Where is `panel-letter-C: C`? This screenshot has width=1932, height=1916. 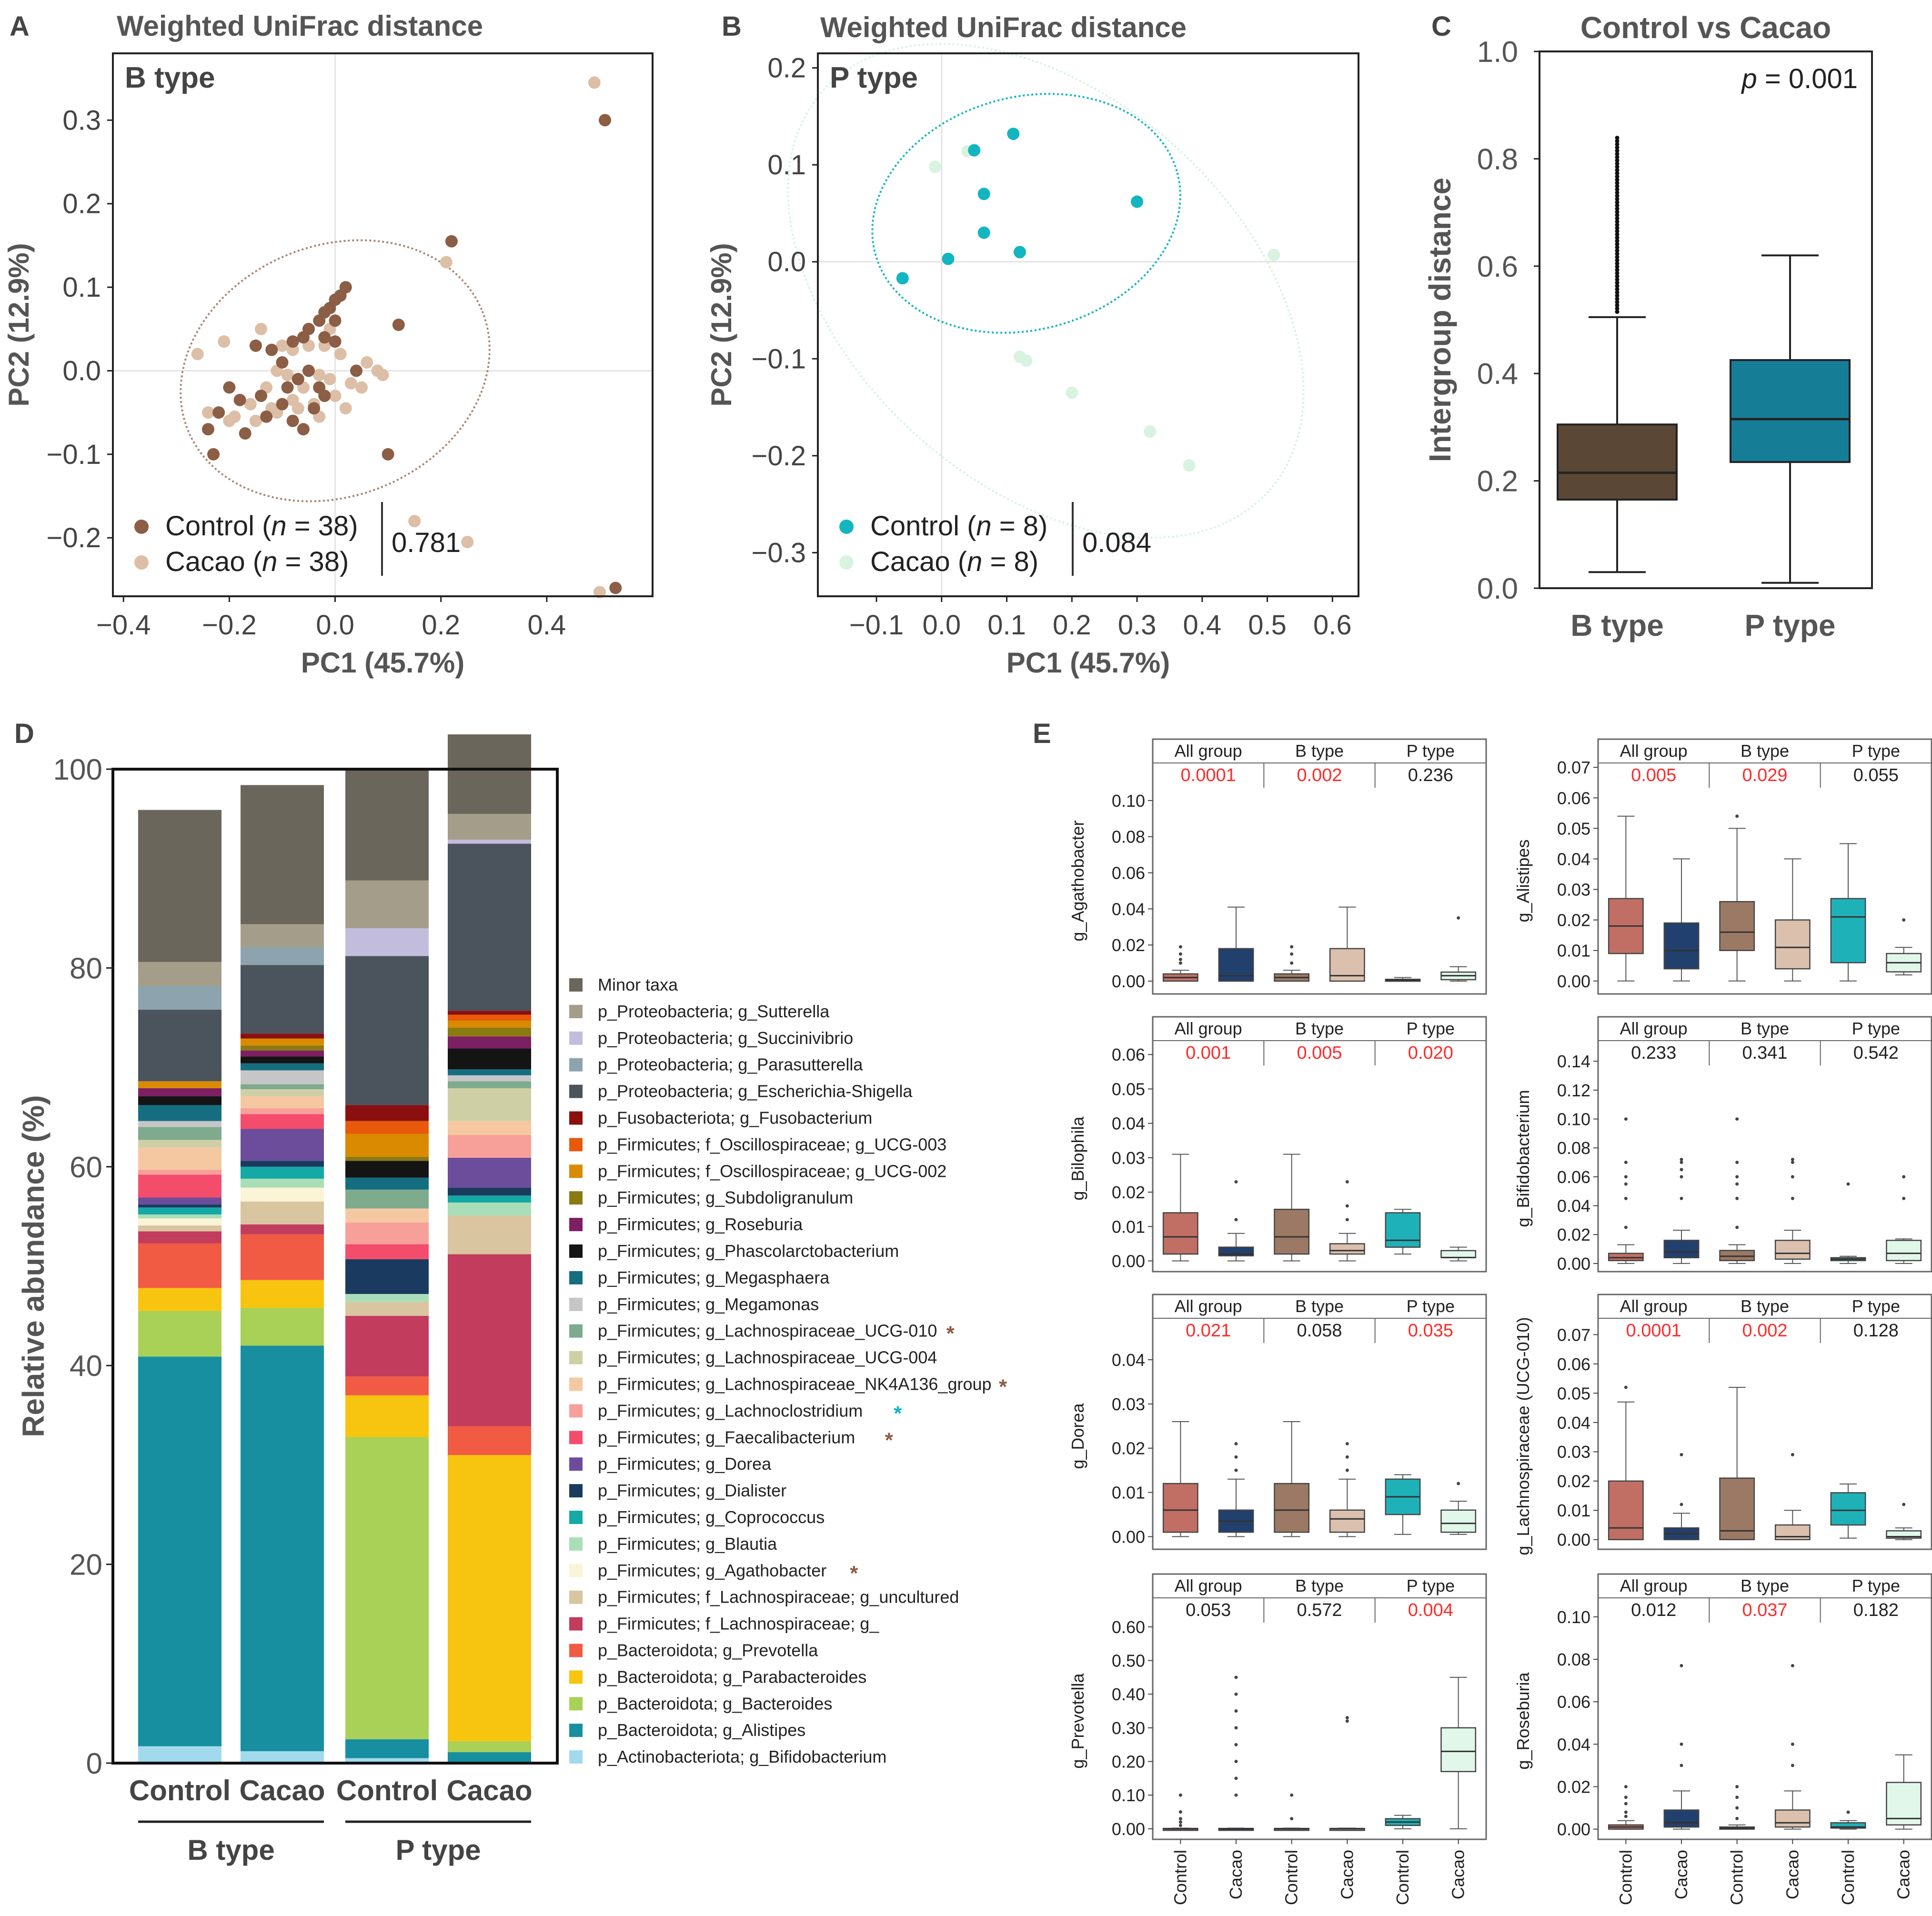 panel-letter-C: C is located at coordinates (1441, 26).